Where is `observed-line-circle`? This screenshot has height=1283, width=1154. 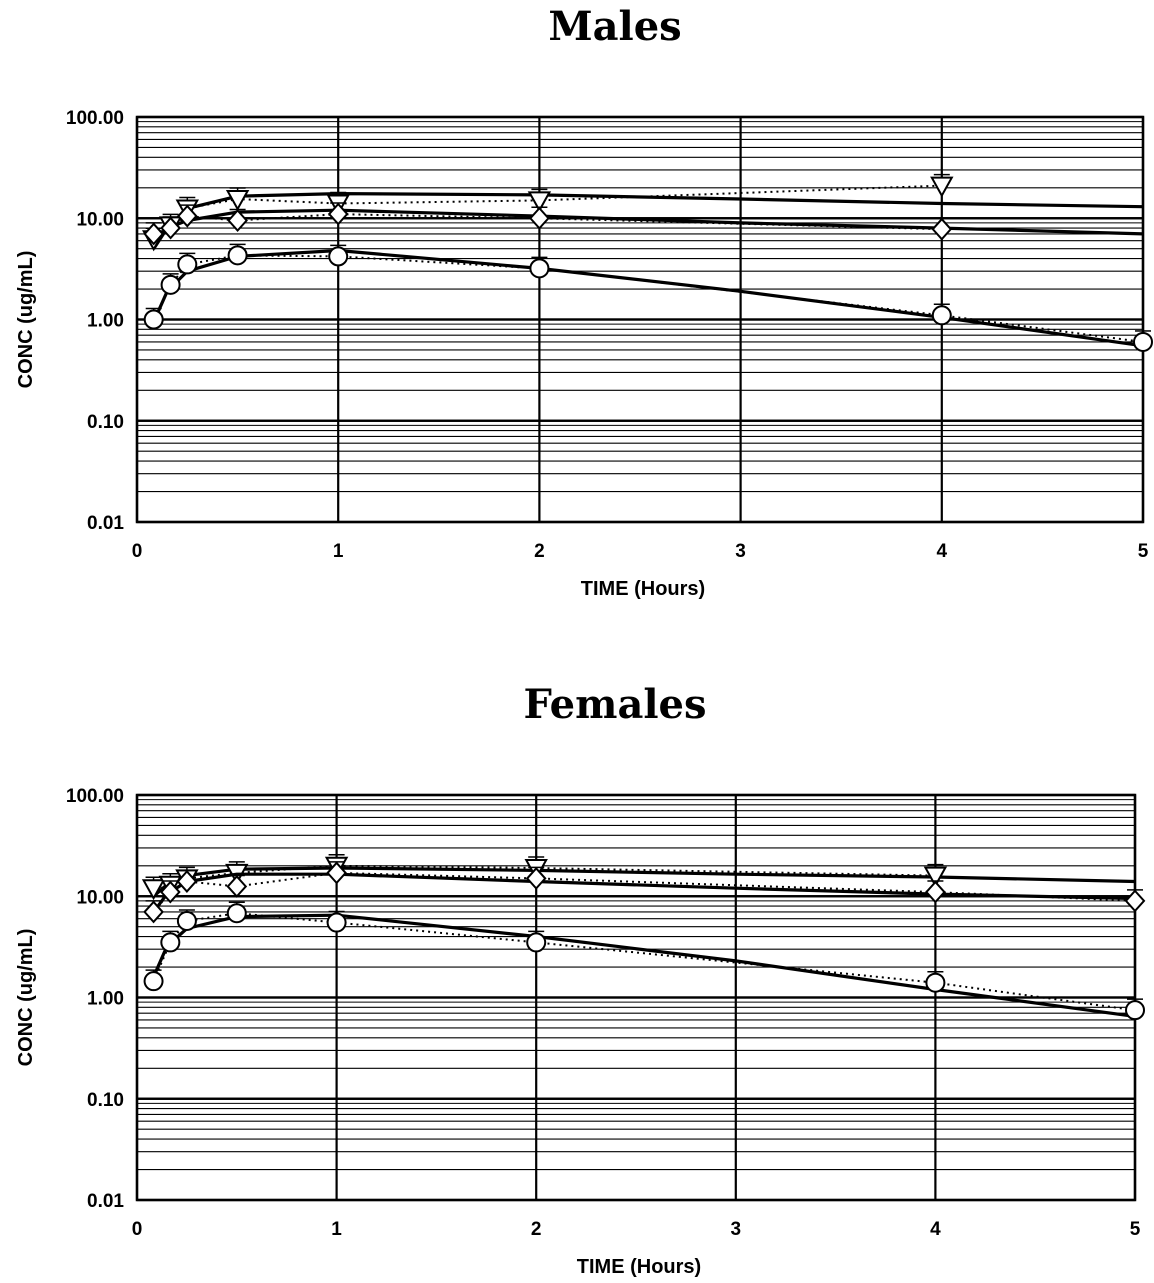
observed-line-circle is located at coordinates (644, 962).